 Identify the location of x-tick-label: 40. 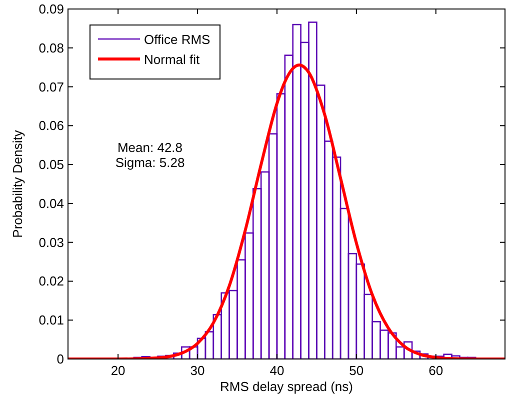
(277, 370).